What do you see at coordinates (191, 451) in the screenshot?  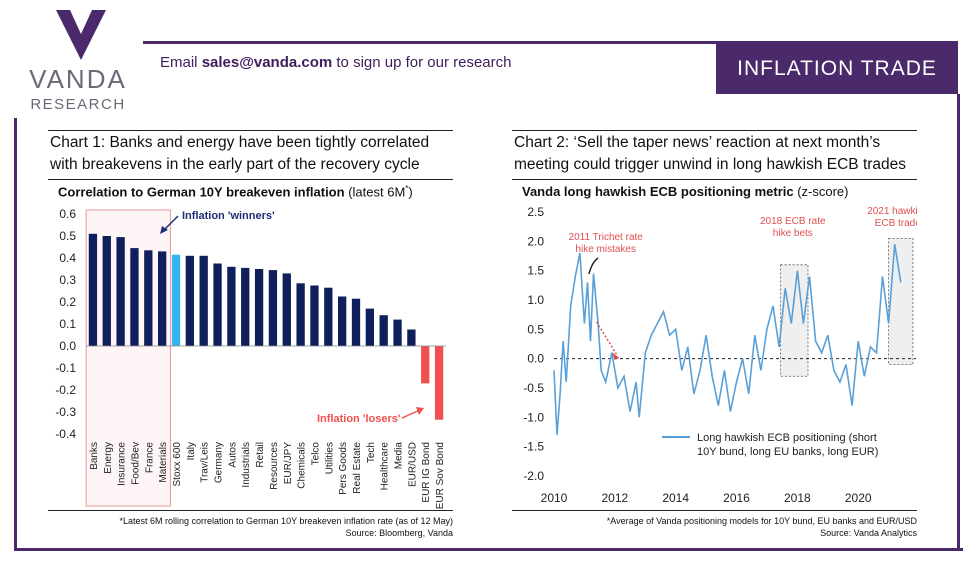 I see `x-tick-label: Italy` at bounding box center [191, 451].